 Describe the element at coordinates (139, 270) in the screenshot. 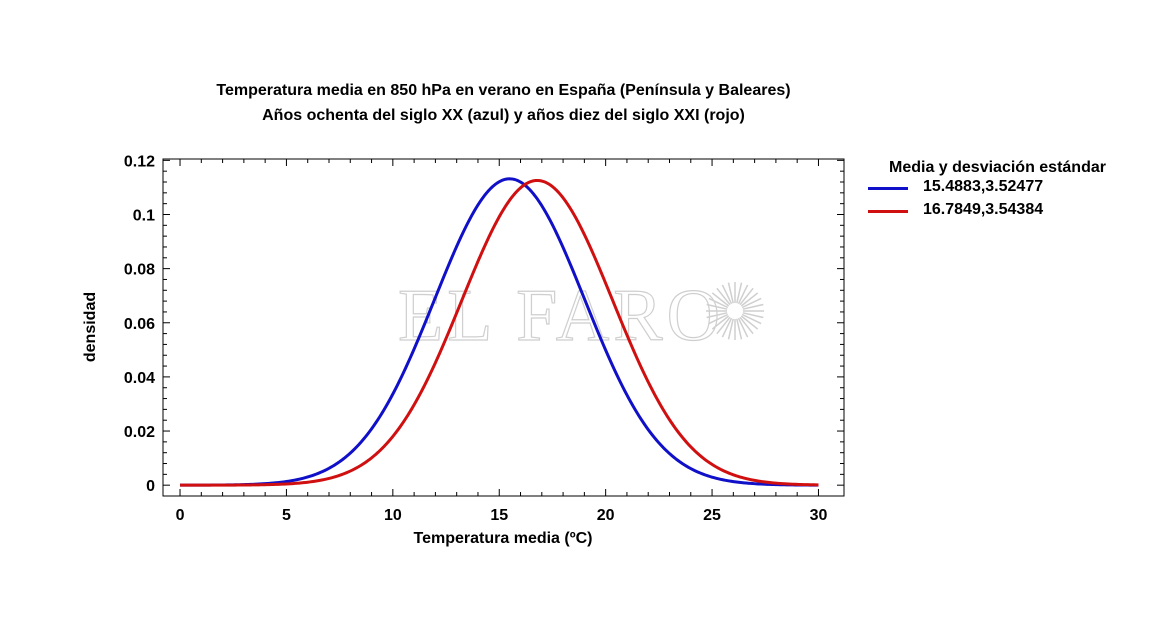

I see `y-tick-label: 0.08` at that location.